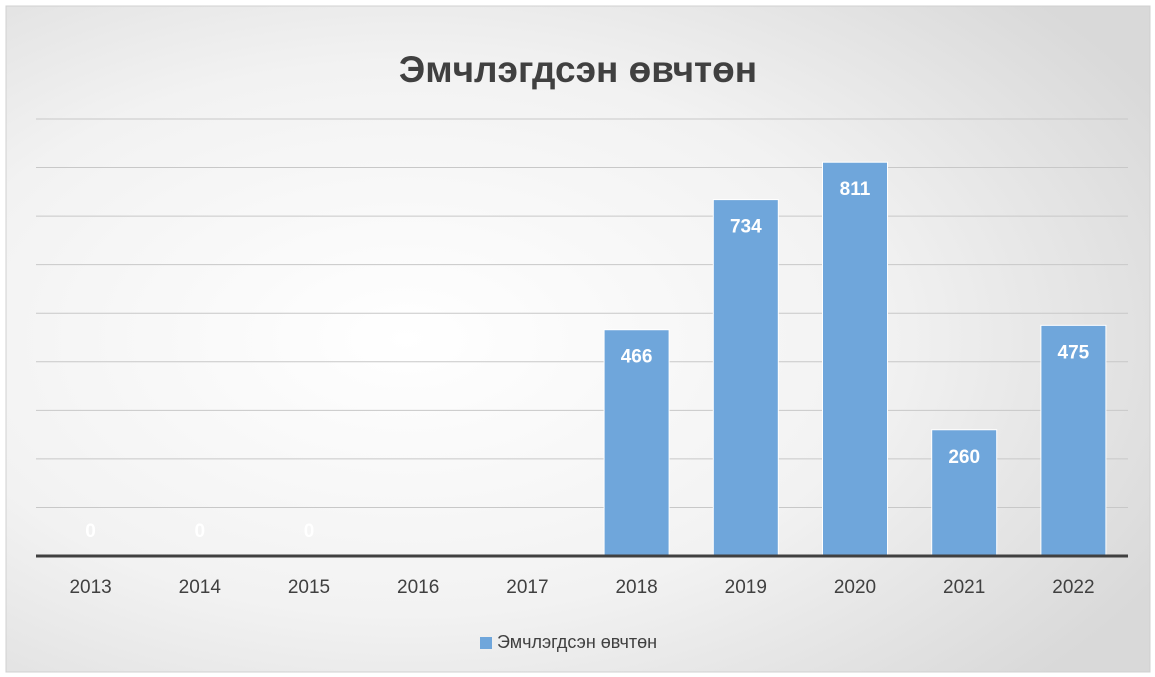 The image size is (1155, 677). I want to click on x-tick-label: 2015, so click(309, 587).